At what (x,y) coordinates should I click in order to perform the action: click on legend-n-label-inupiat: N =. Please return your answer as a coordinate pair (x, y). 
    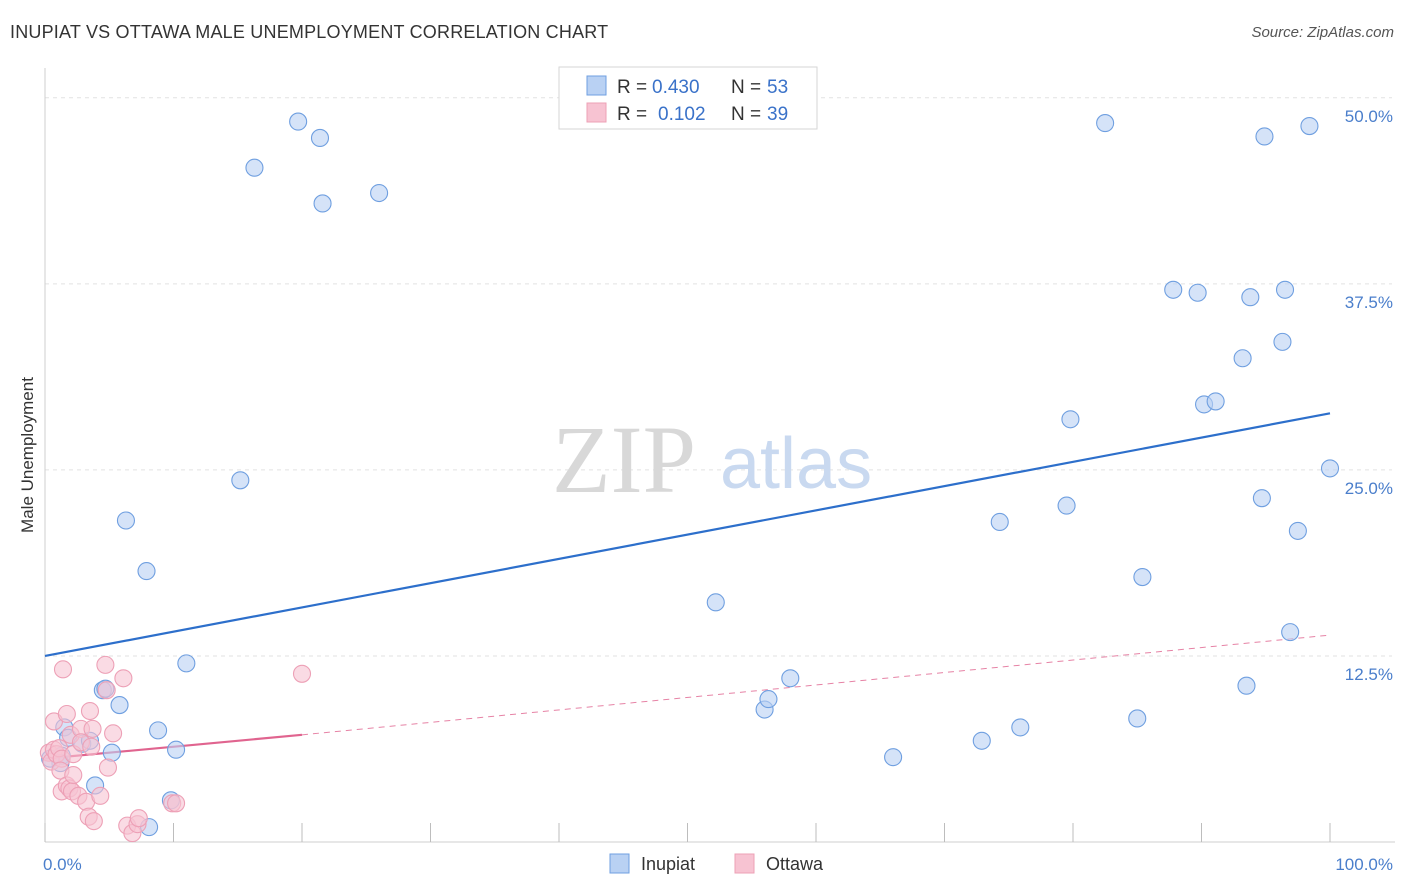
    Looking at the image, I should click on (746, 87).